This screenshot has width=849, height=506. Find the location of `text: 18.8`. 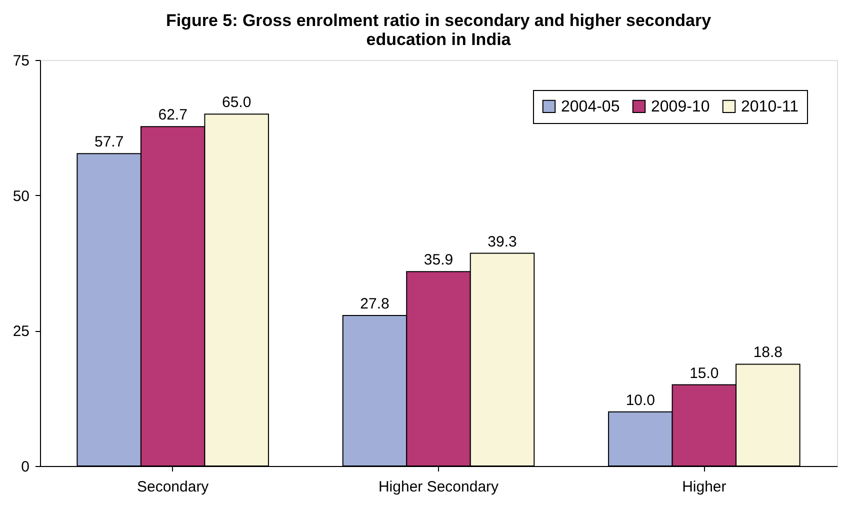

text: 18.8 is located at coordinates (768, 353).